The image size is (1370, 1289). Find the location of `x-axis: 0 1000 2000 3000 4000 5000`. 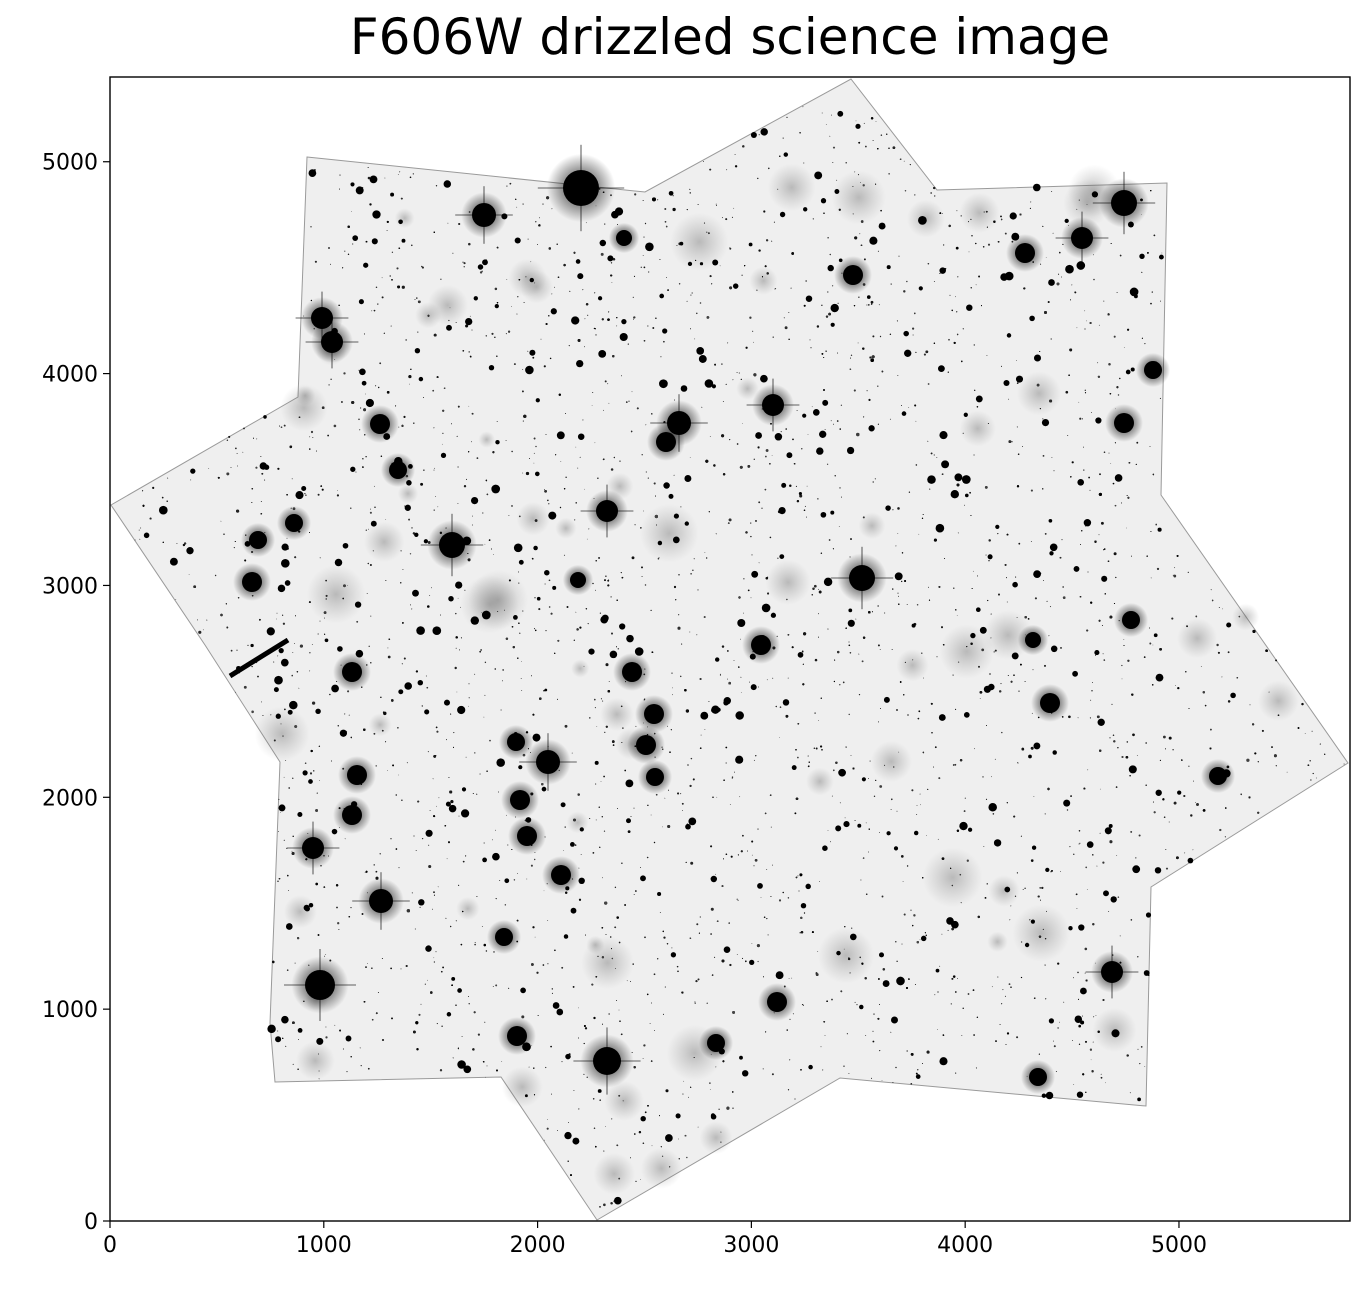

x-axis: 0 1000 2000 3000 4000 5000 is located at coordinates (655, 1239).